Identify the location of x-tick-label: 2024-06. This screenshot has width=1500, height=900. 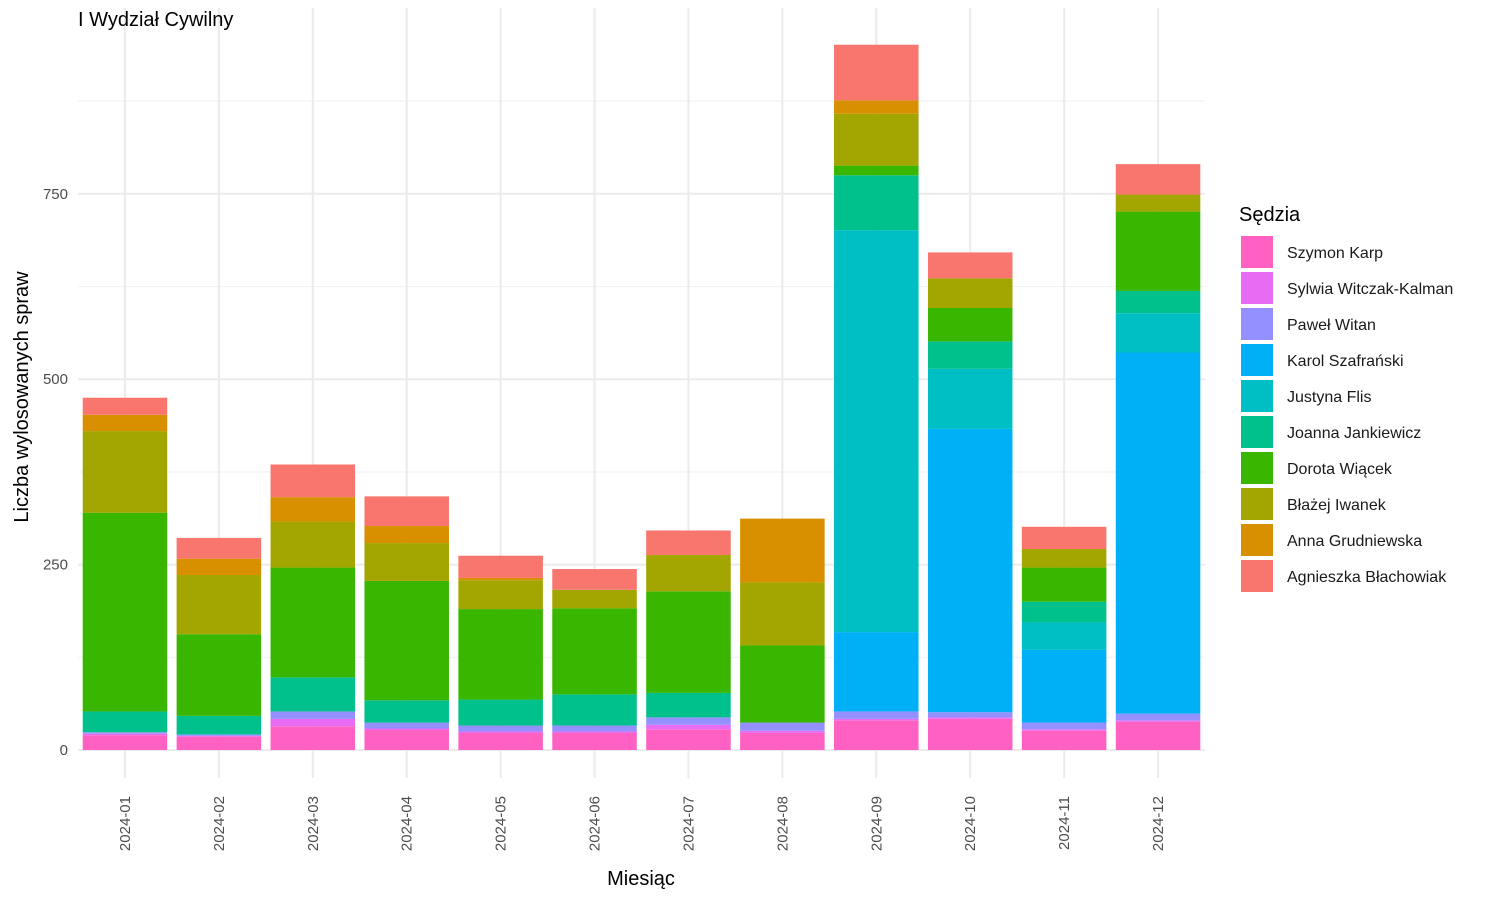
(595, 823).